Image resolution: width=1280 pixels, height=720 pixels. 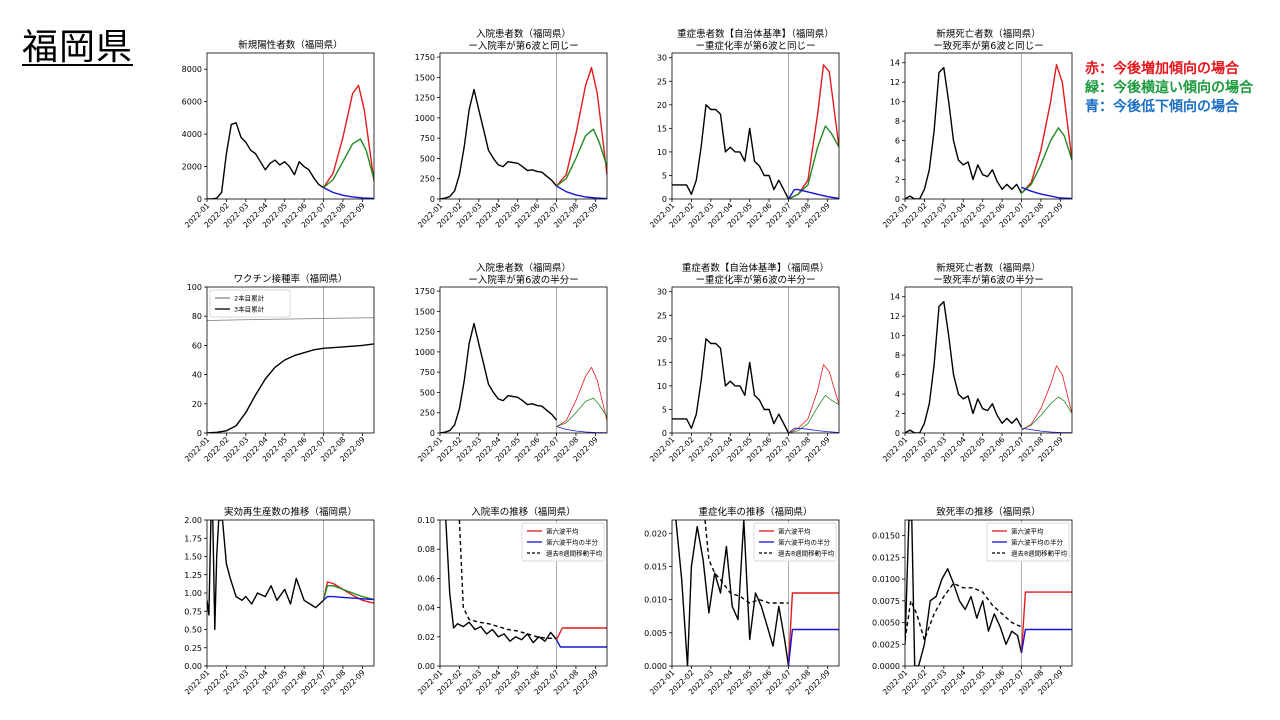 I want to click on note-green: 緑：今後横這い傾向の場合, so click(x=1169, y=88).